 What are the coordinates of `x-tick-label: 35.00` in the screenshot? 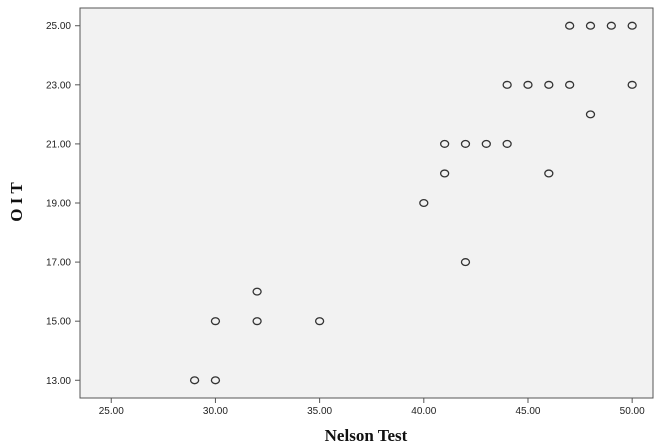 It's located at (319, 411).